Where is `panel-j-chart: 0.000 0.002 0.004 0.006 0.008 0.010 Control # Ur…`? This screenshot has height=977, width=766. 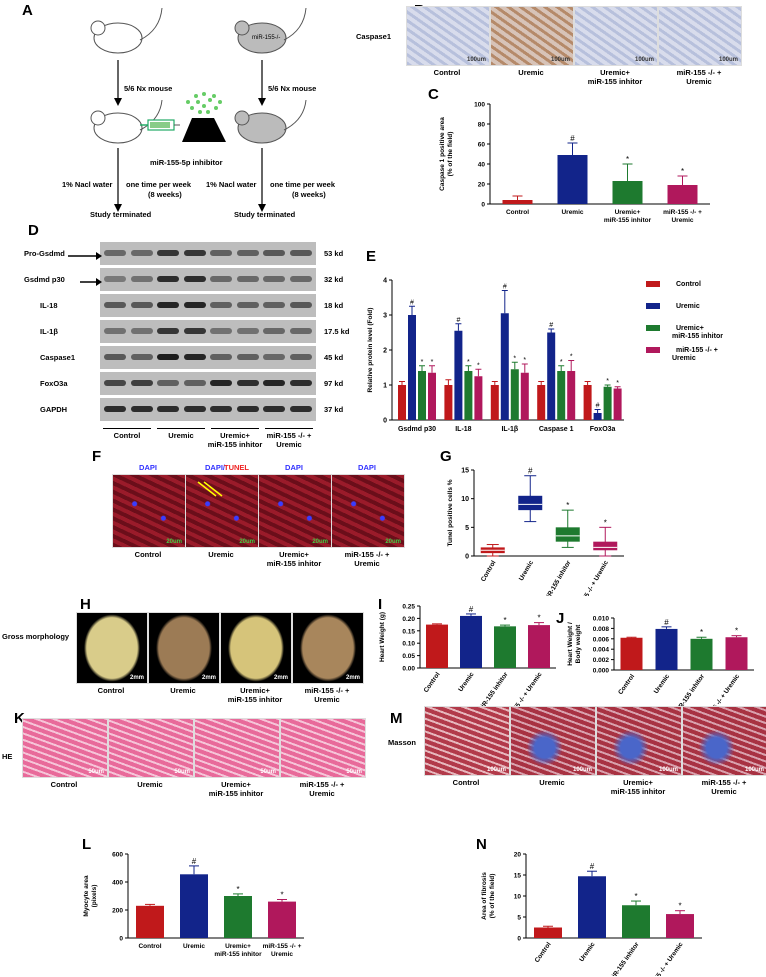
panel-j-chart: 0.000 0.002 0.004 0.006 0.008 0.010 Control # Ur… is located at coordinates (660, 664).